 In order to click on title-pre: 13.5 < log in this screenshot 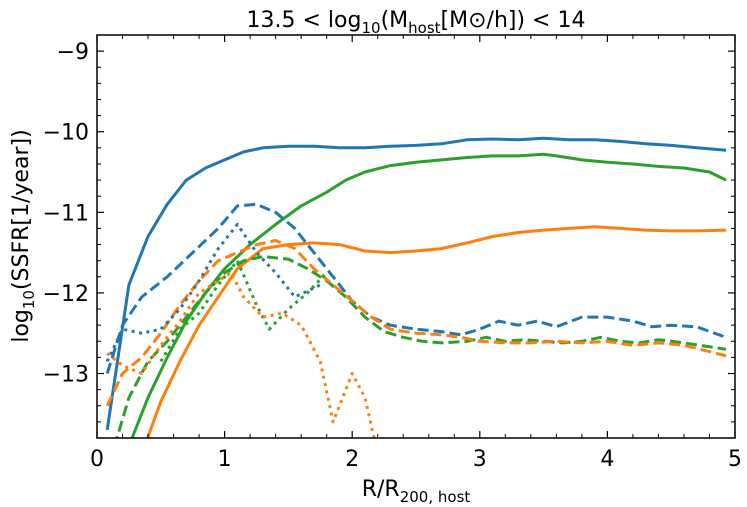, I will do `click(304, 20)`.